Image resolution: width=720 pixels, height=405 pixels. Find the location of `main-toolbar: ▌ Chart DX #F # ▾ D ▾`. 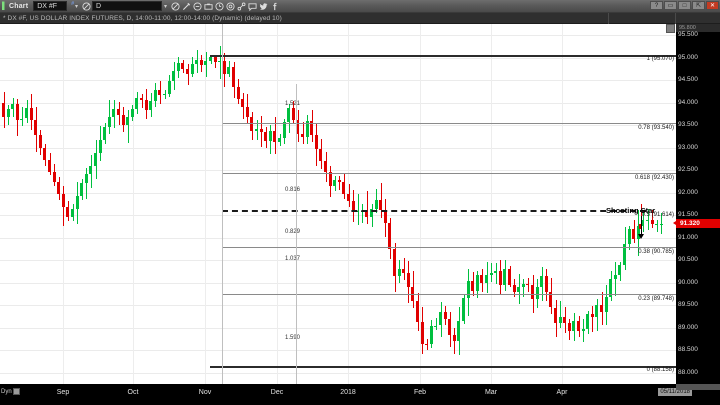

main-toolbar: ▌ Chart DX #F # ▾ D ▾ is located at coordinates (360, 6).